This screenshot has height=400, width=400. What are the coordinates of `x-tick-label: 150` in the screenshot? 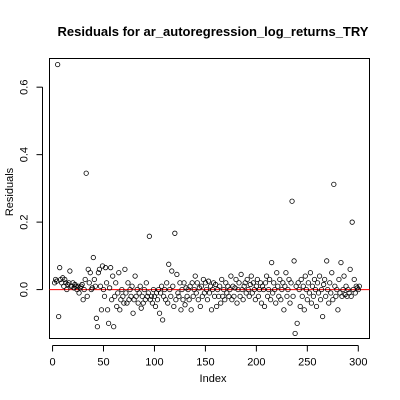 It's located at (205, 363).